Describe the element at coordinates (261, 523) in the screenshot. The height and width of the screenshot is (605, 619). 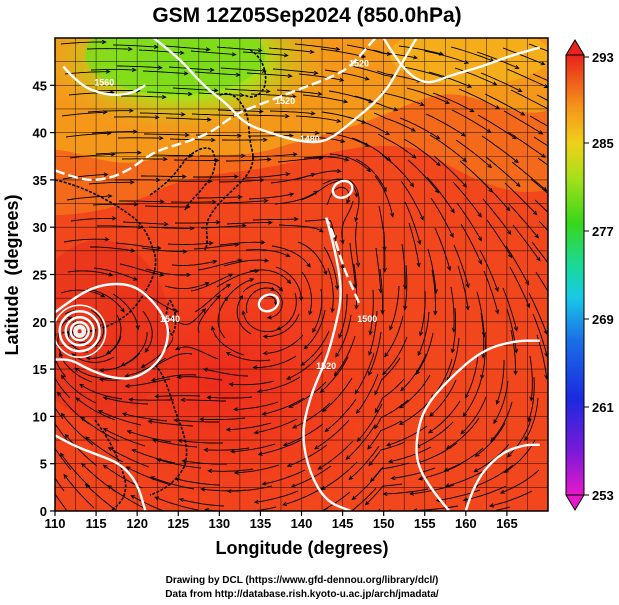
I see `x-tick-label: 135` at that location.